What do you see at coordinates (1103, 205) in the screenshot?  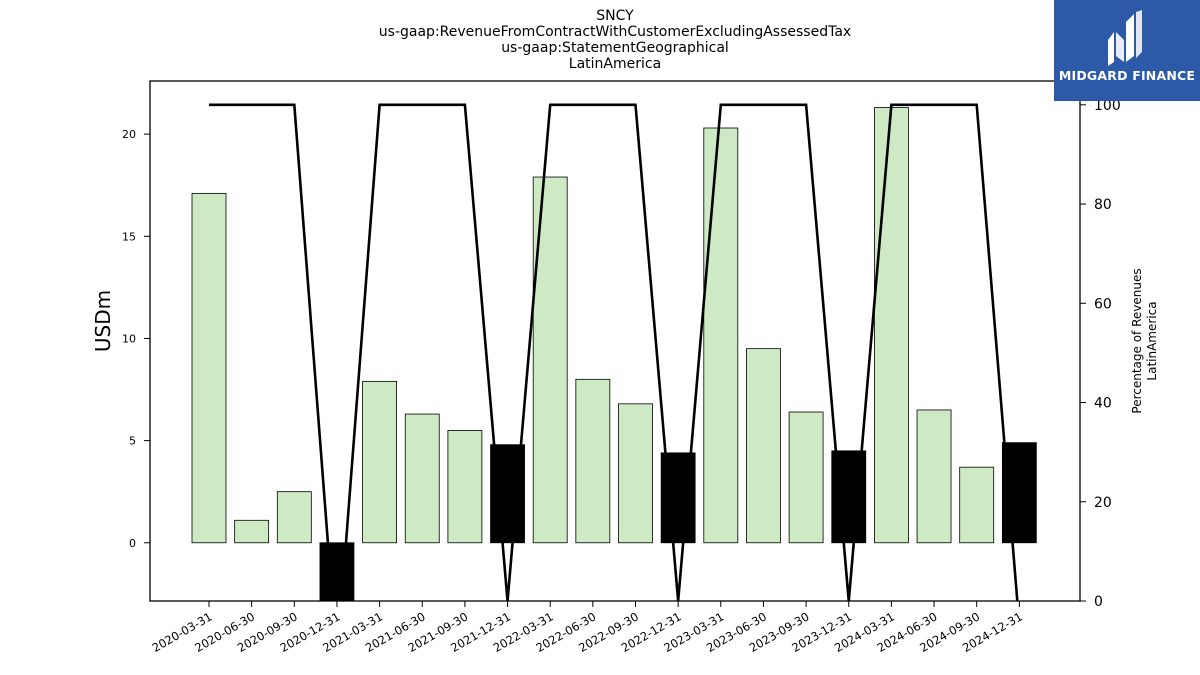 I see `y2-tick-label-80: 80` at bounding box center [1103, 205].